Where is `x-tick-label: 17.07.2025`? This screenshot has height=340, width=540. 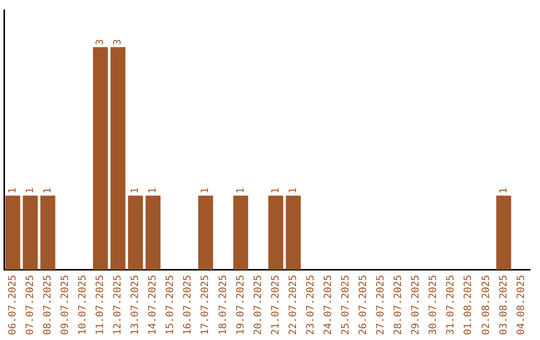 x-tick-label: 17.07.2025 is located at coordinates (206, 305).